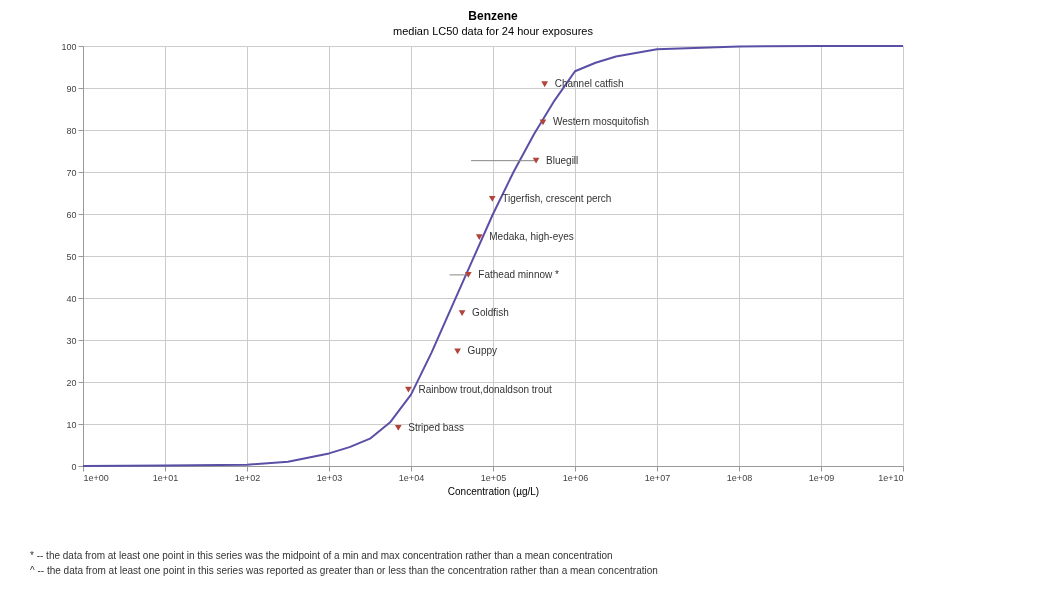  Describe the element at coordinates (344, 571) in the screenshot. I see `text: ^ -- the data from at least one point in this series was reported as greater than or less than the concentration rather than a mean concentration` at that location.